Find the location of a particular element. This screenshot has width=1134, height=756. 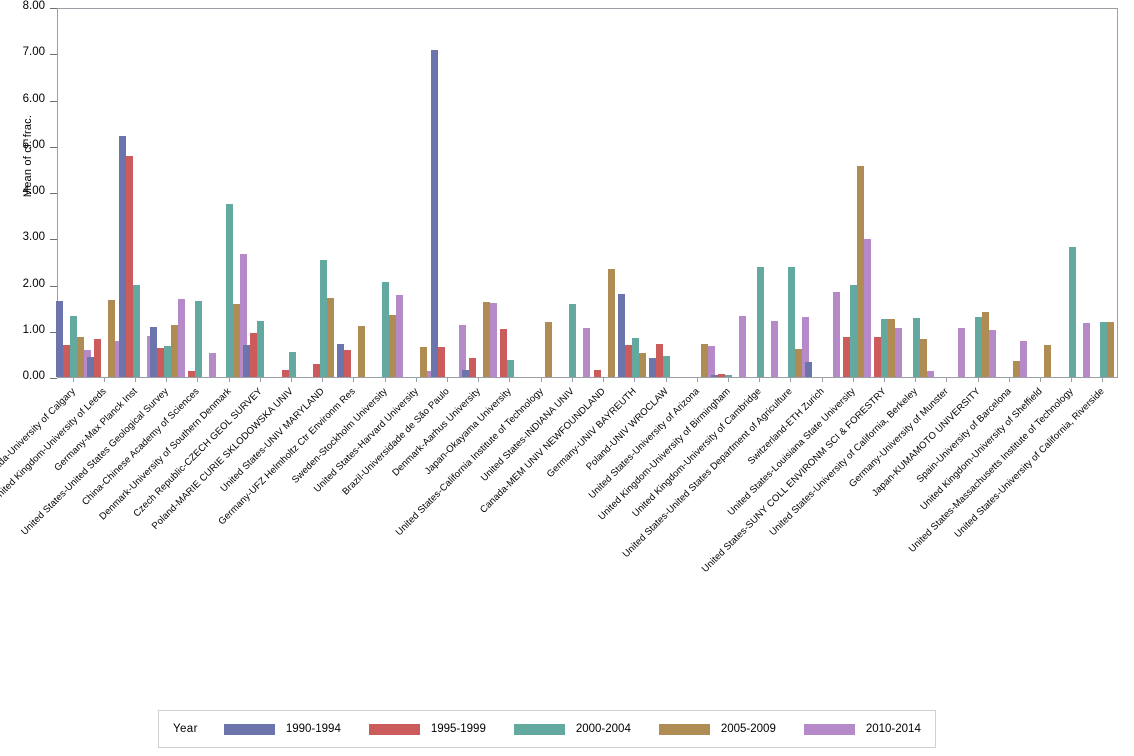

legend-label: 1990-1994 is located at coordinates (313, 729).